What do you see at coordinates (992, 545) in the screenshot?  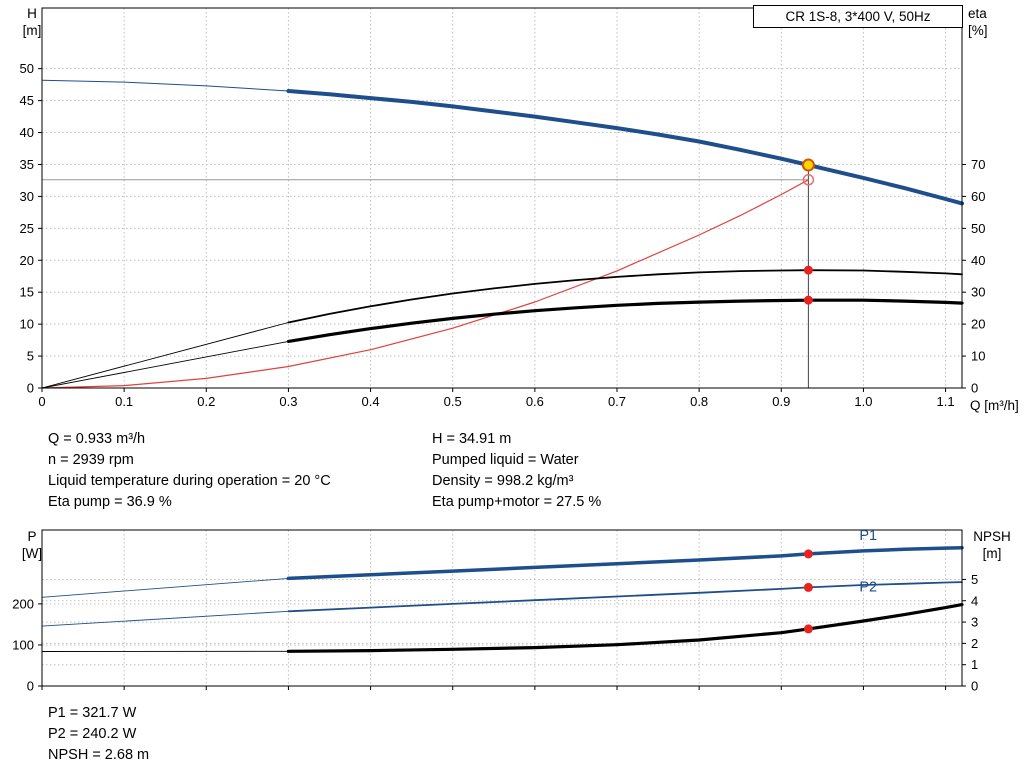 I see `npsh-axis-label: NPSH [m]` at bounding box center [992, 545].